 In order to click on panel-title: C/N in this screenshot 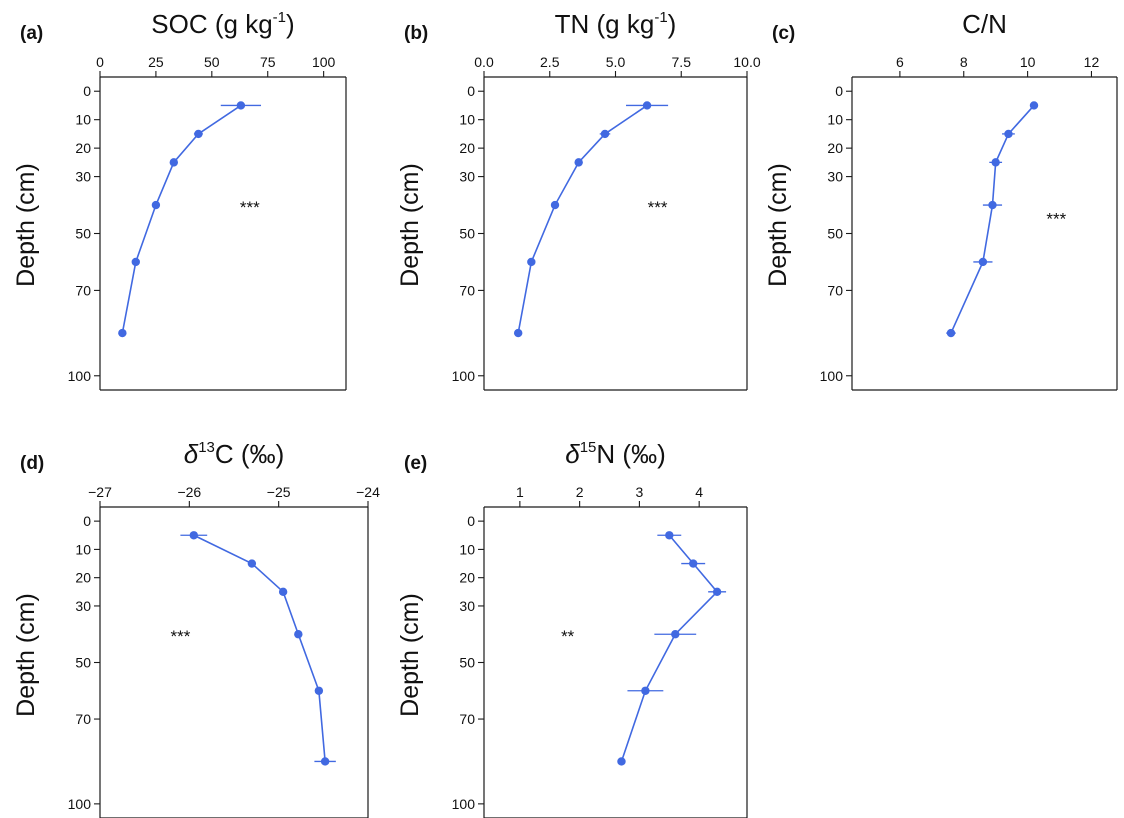, I will do `click(984, 24)`.